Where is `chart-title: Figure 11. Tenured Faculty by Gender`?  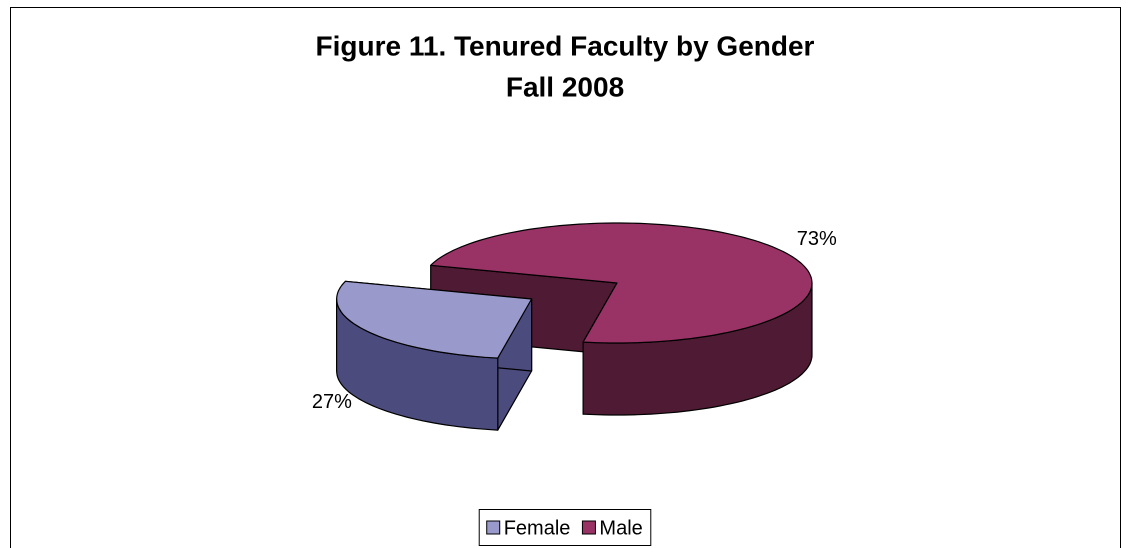
chart-title: Figure 11. Tenured Faculty by Gender is located at coordinates (565, 45).